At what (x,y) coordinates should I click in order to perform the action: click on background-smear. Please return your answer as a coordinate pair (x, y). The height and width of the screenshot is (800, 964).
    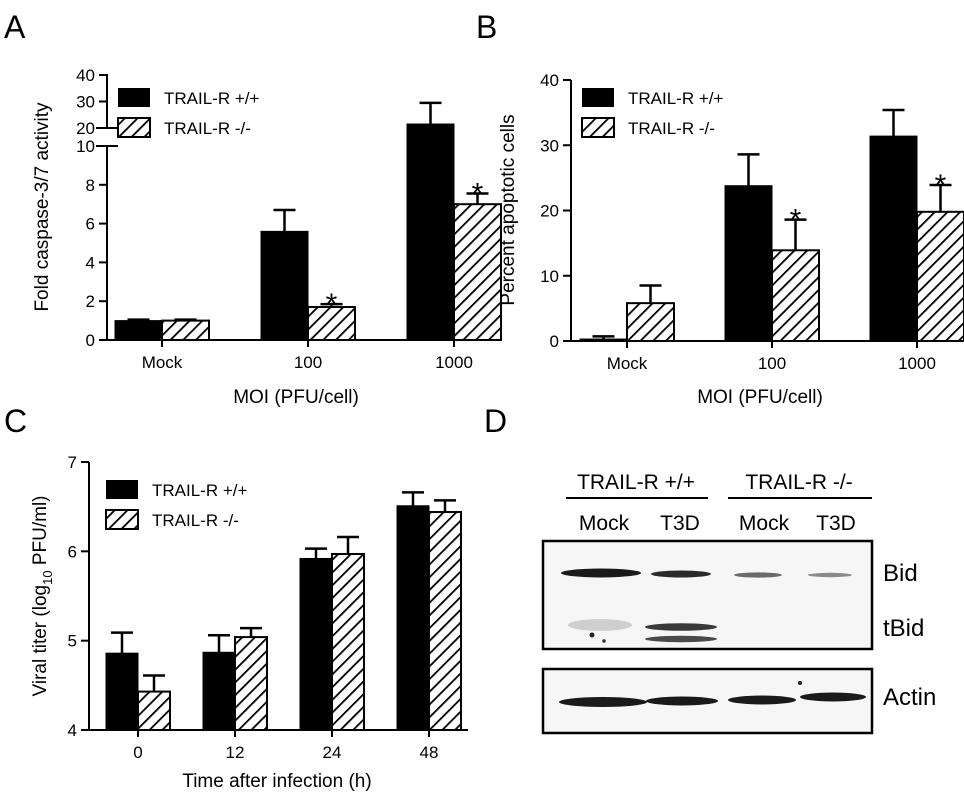
    Looking at the image, I should click on (600, 625).